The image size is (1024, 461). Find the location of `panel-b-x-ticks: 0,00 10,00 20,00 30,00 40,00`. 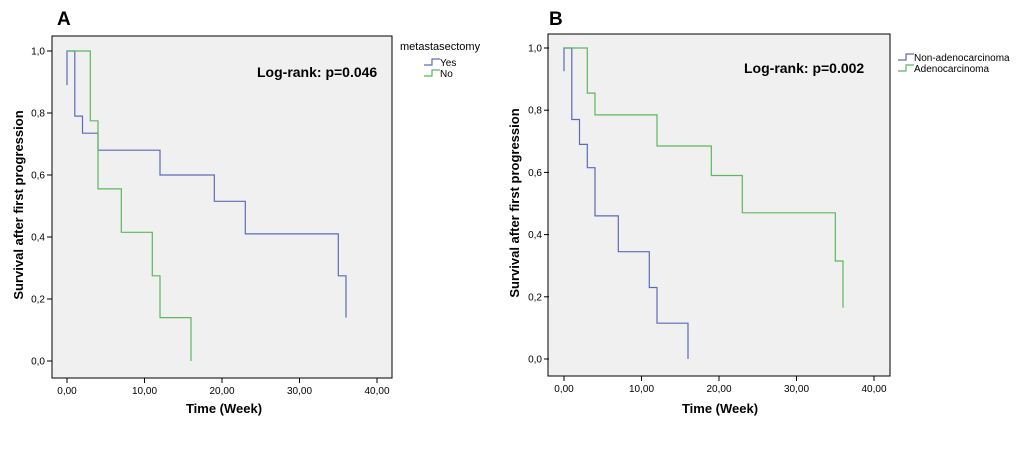

panel-b-x-ticks: 0,00 10,00 20,00 30,00 40,00 is located at coordinates (720, 385).